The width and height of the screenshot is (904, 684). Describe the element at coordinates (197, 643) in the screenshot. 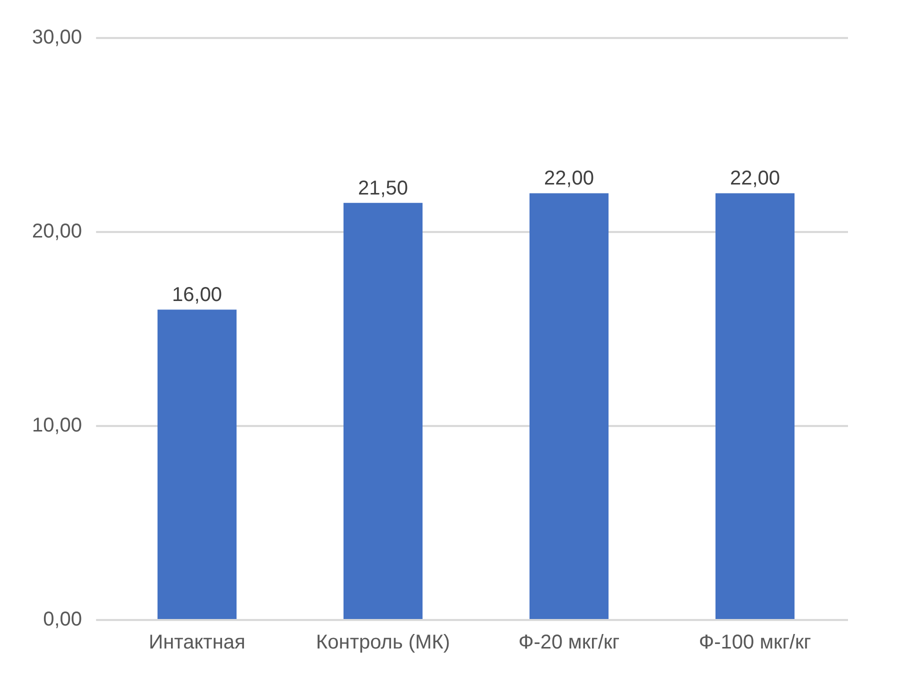

I see `x-tick-label: Интактная` at that location.